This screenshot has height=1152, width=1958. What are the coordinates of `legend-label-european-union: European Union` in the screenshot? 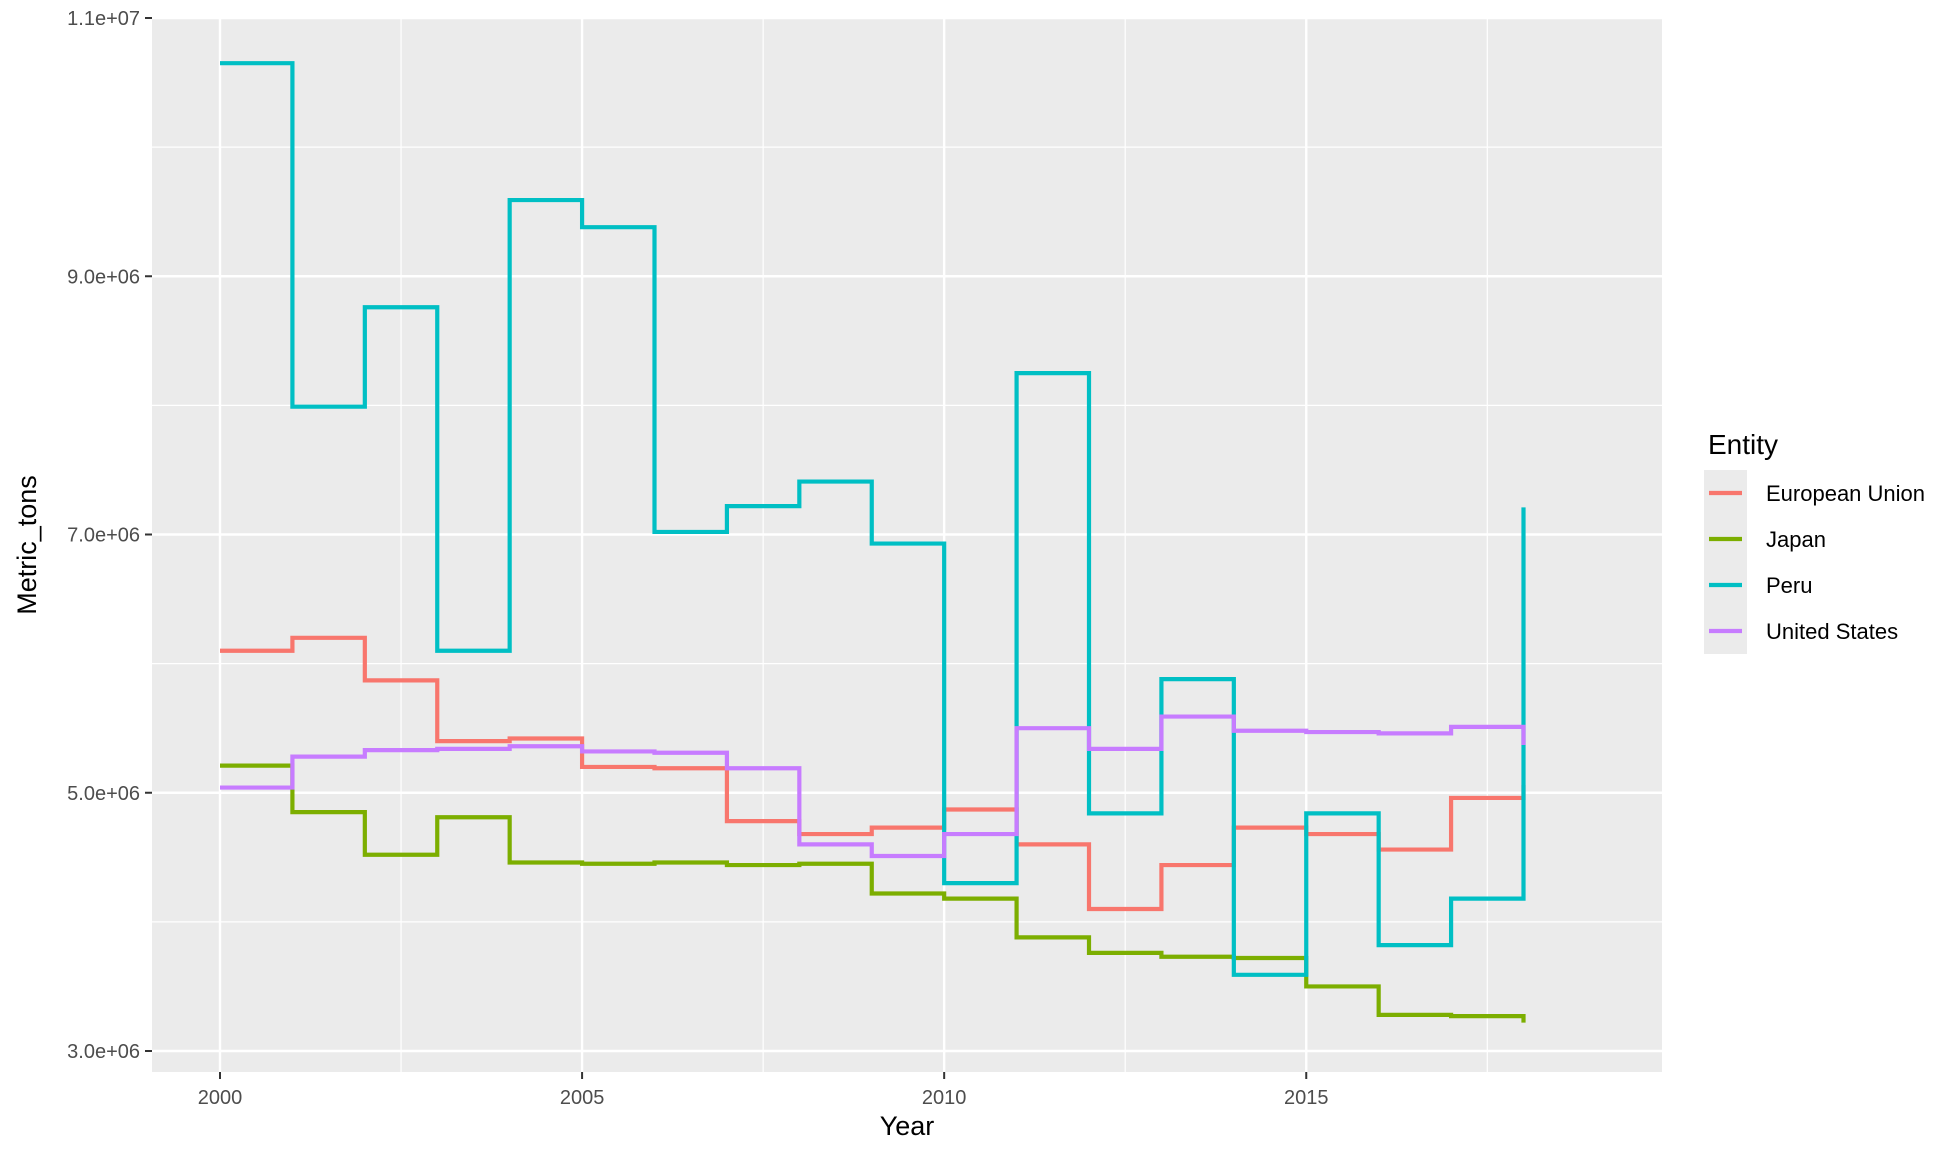 It's located at (1845, 493).